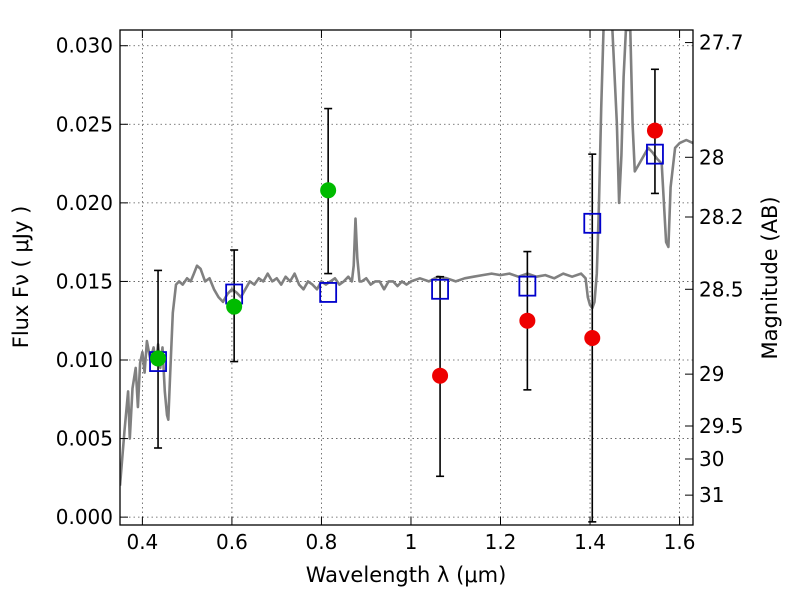 The height and width of the screenshot is (600, 800). Describe the element at coordinates (21, 277) in the screenshot. I see `y-axis-label: Flux Fν ( μJy )` at that location.